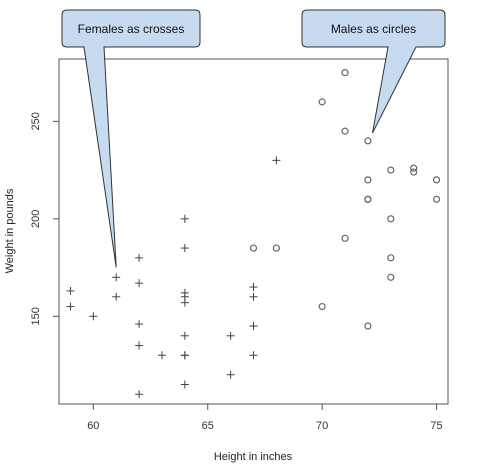 Image resolution: width=480 pixels, height=473 pixels. What do you see at coordinates (44, 218) in the screenshot?
I see `y-axis: 150 200 250` at bounding box center [44, 218].